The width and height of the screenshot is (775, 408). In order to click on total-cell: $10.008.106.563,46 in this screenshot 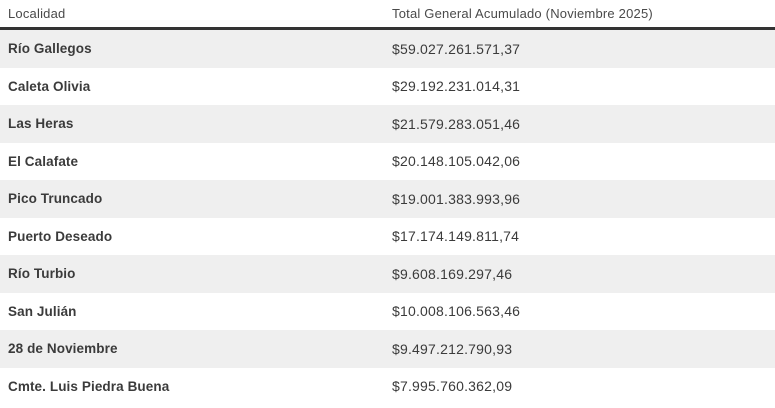, I will do `click(456, 311)`.